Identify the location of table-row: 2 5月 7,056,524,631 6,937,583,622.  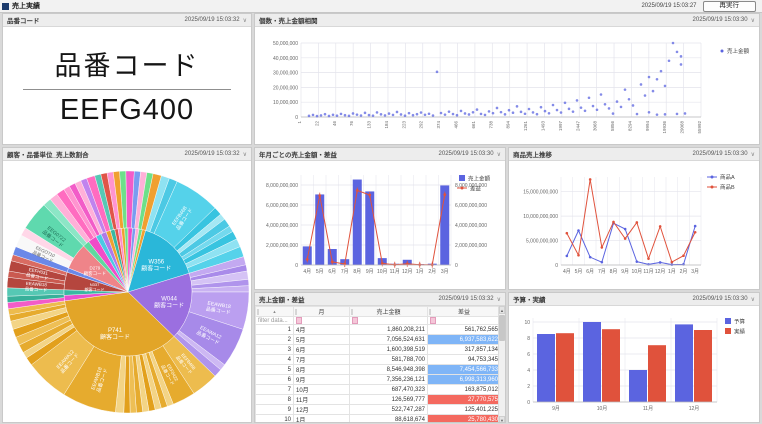
(378, 340).